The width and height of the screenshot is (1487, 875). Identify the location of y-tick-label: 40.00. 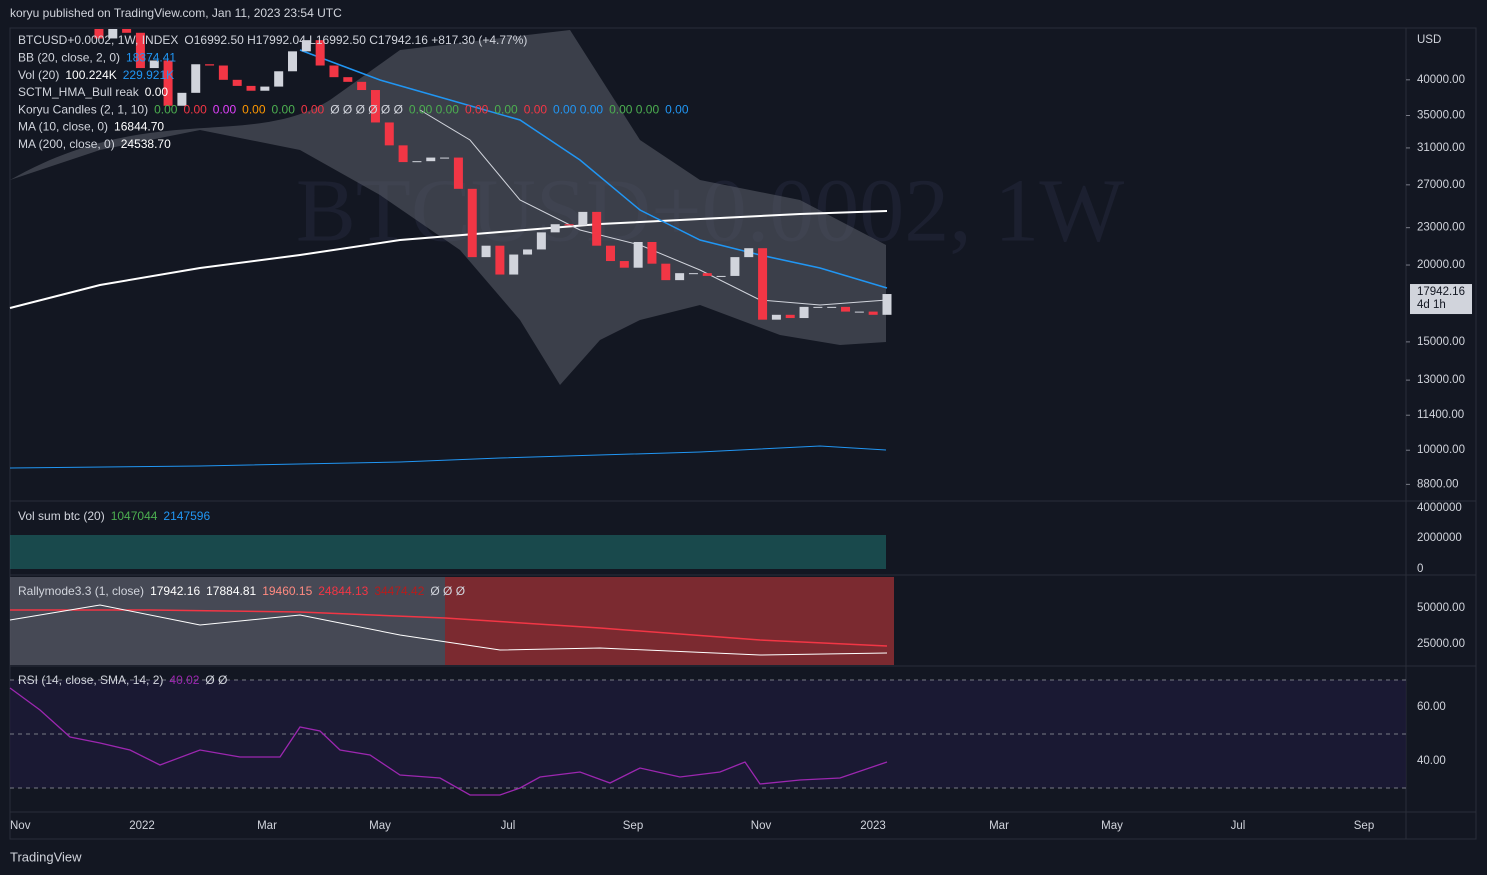
(1431, 761).